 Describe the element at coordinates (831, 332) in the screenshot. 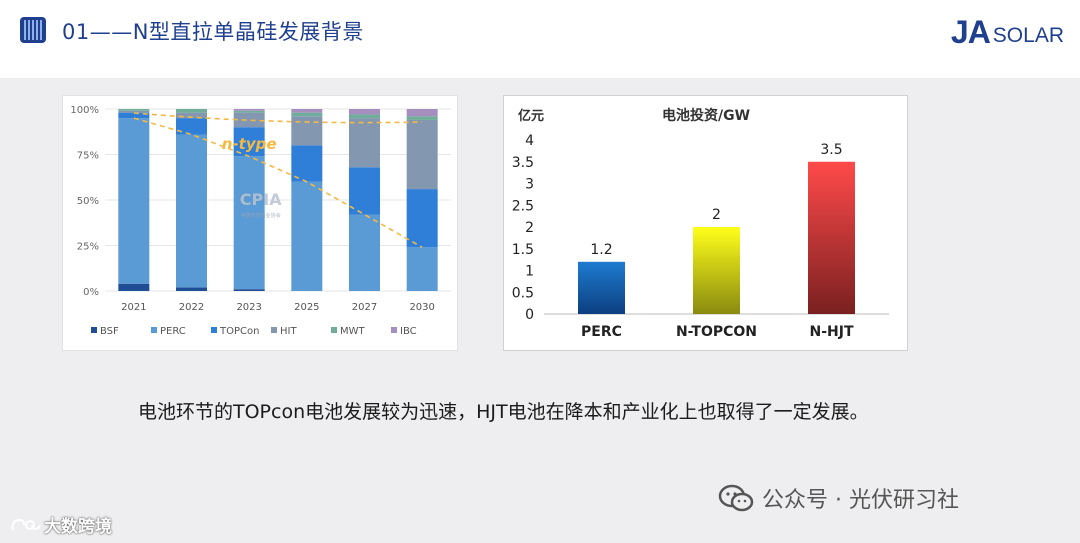

I see `x-tick-label: N-HJT` at that location.